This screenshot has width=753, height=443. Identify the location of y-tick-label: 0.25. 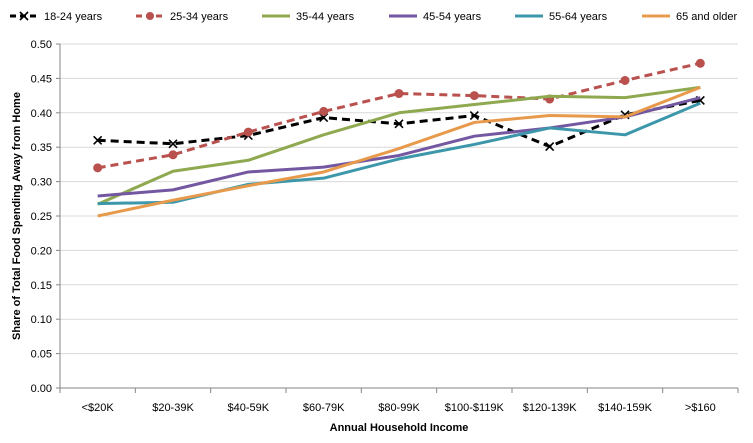
(41, 217).